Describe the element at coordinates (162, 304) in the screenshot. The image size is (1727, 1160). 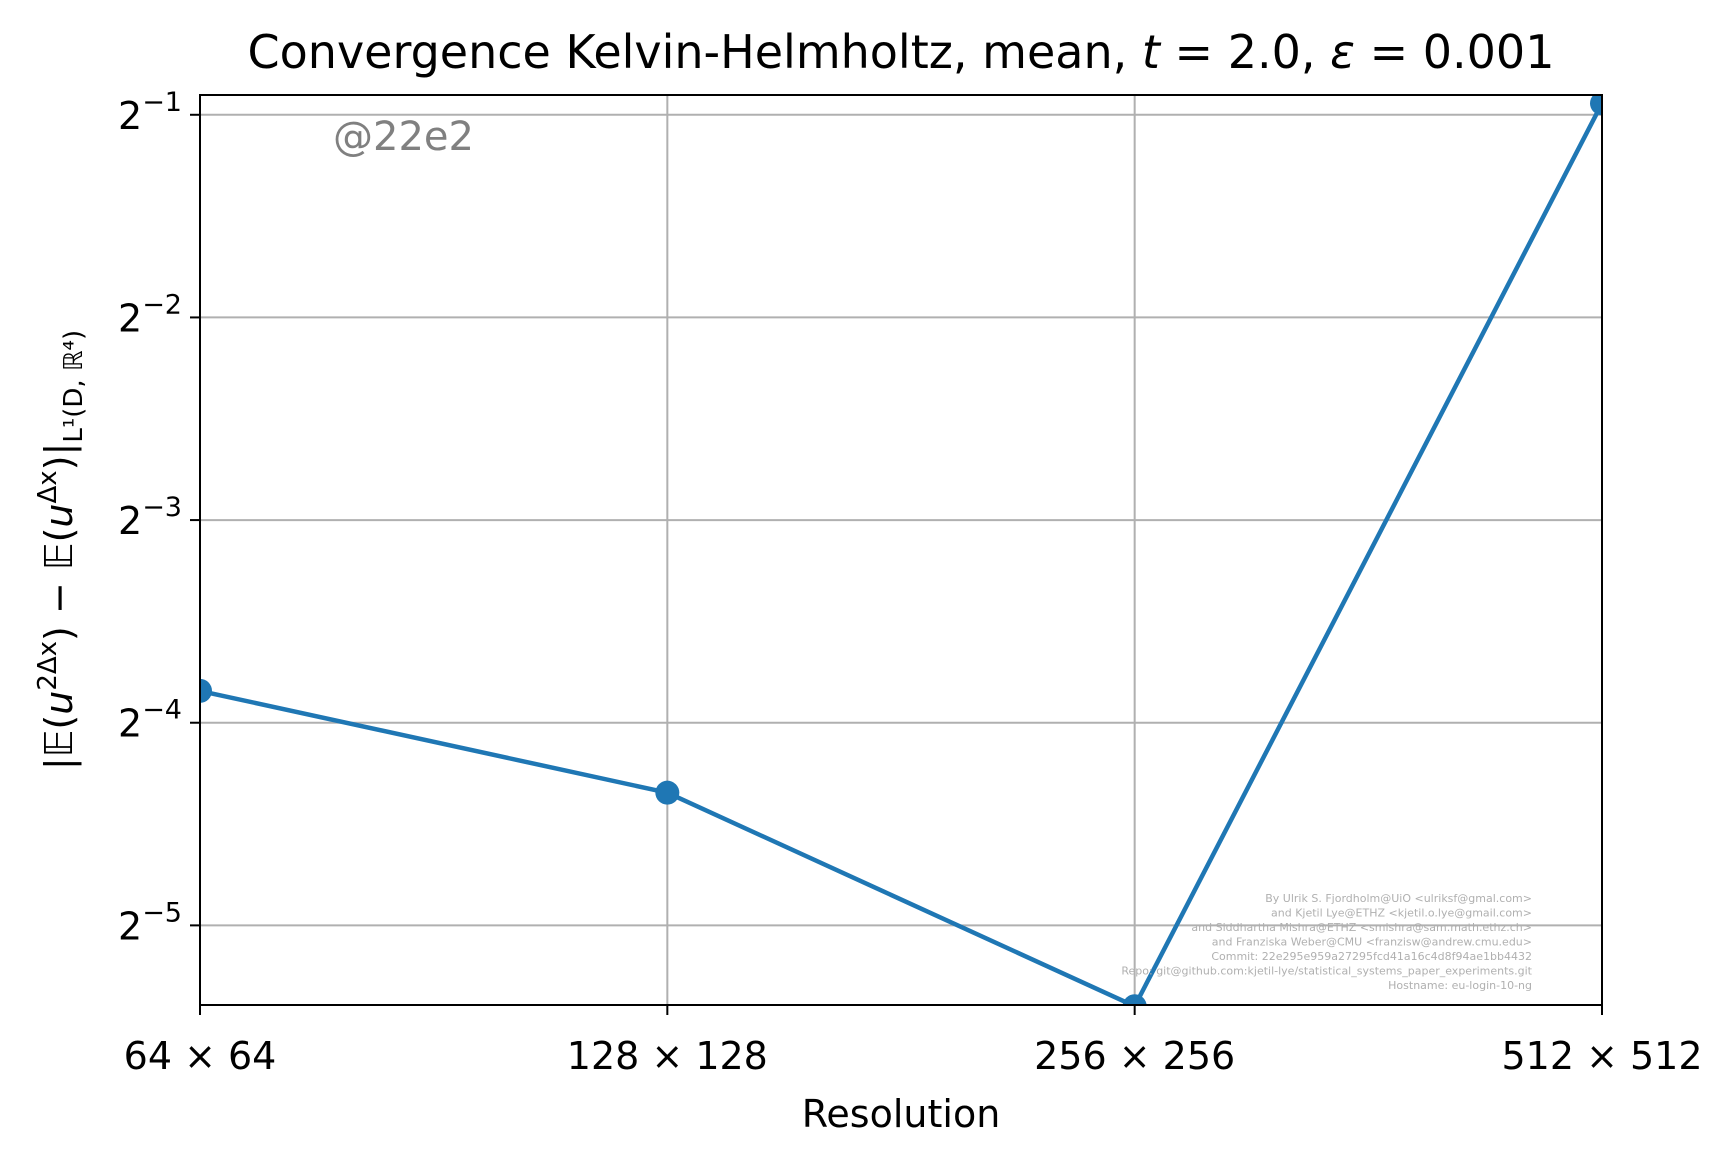
I see `y-tick-exp: −2` at that location.